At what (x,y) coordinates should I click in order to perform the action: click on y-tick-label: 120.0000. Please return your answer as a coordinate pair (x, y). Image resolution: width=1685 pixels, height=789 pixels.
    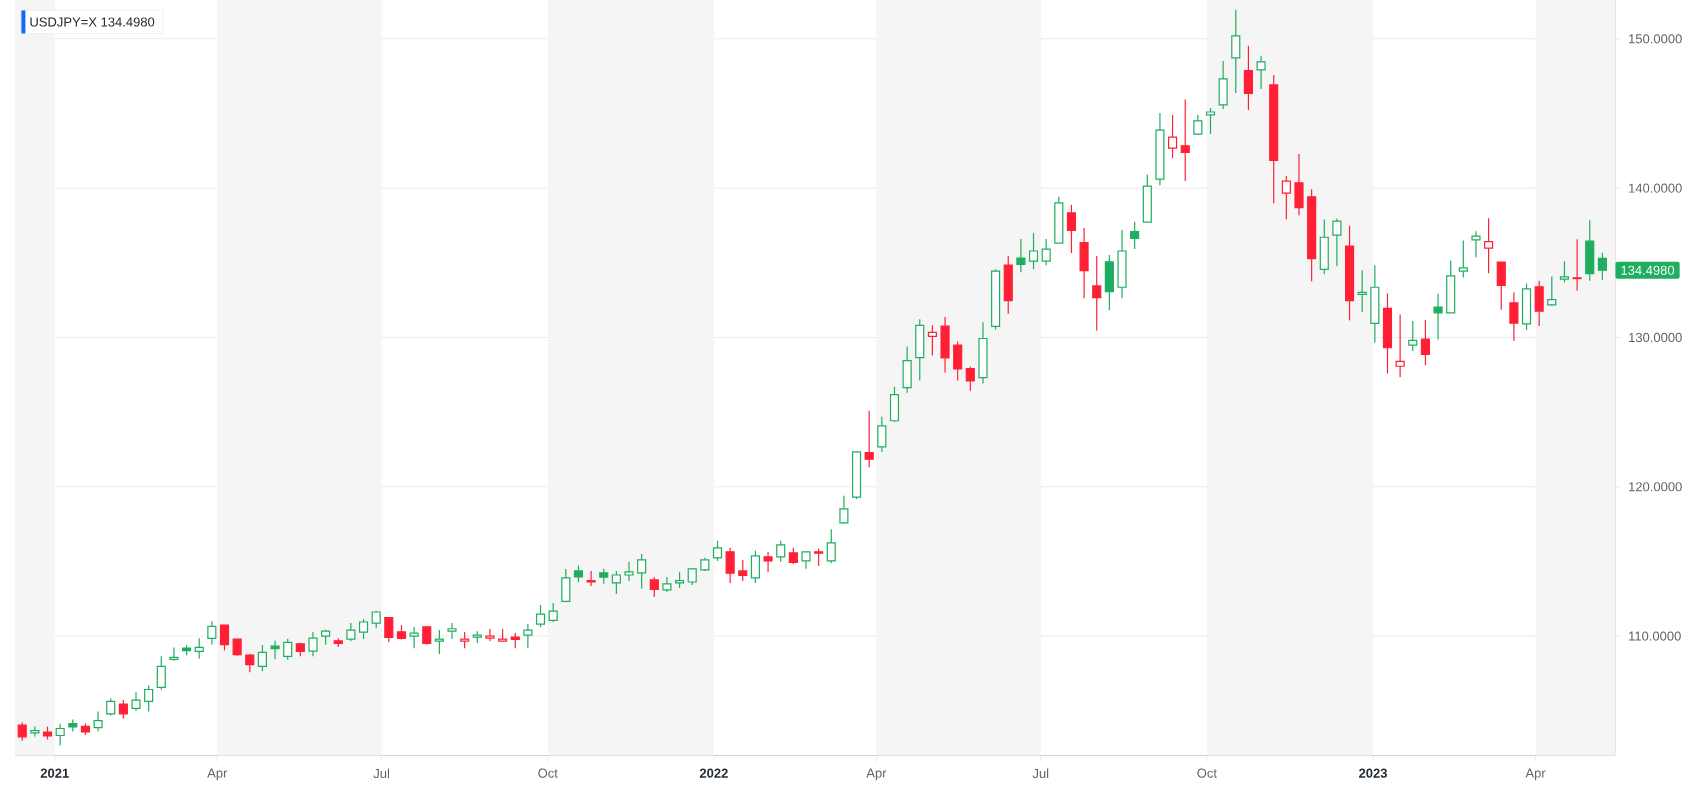
    Looking at the image, I should click on (1655, 487).